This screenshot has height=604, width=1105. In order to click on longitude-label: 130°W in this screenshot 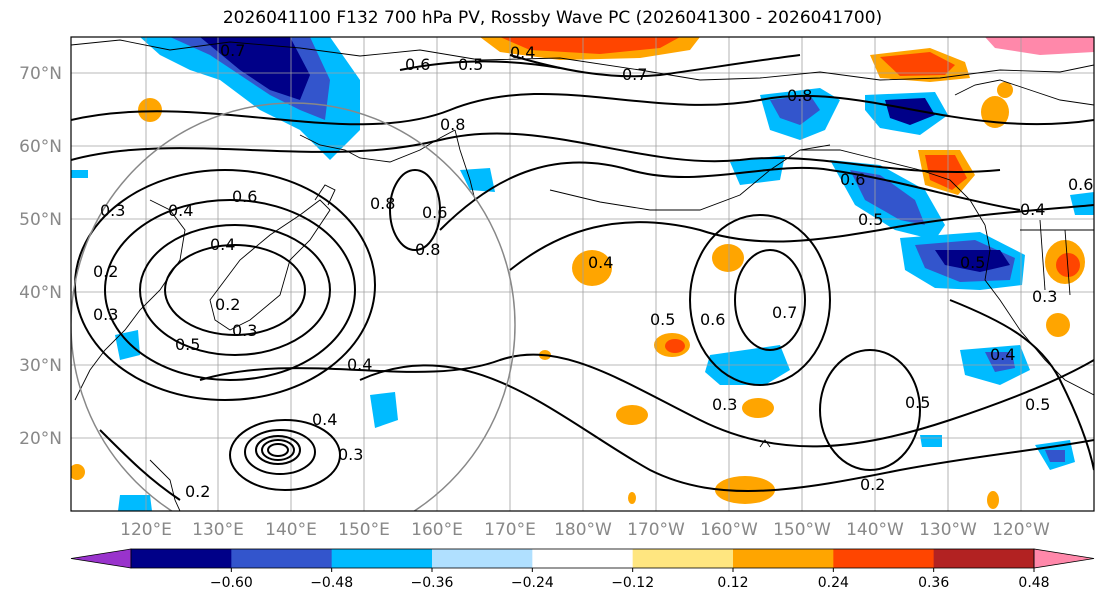, I will do `click(948, 530)`.